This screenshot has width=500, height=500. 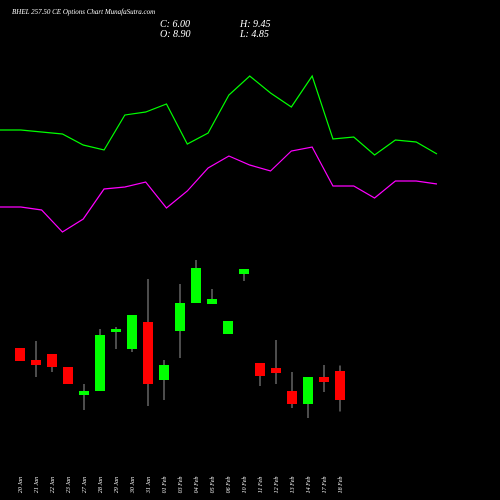 I want to click on x-tick-label: 12 Feb, so click(x=277, y=485).